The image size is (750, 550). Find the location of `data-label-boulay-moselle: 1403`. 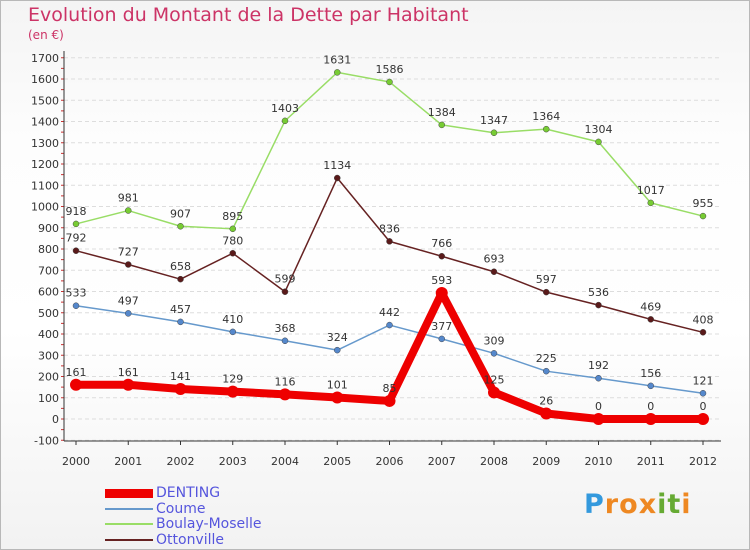

data-label-boulay-moselle: 1403 is located at coordinates (285, 108).